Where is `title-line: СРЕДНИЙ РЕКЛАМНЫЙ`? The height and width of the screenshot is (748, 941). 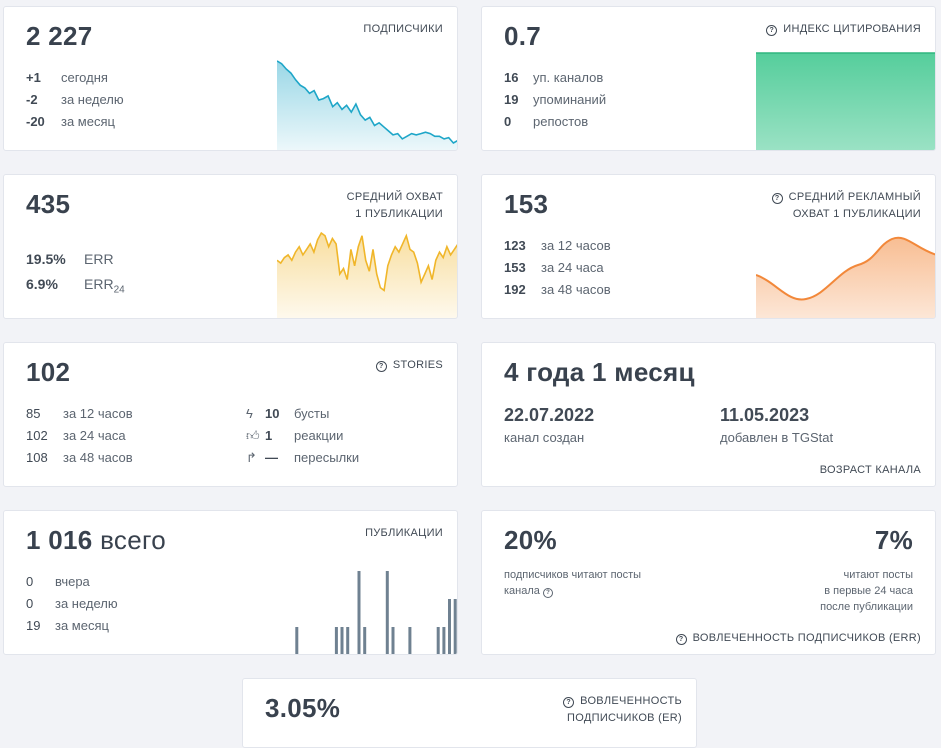 title-line: СРЕДНИЙ РЕКЛАМНЫЙ is located at coordinates (854, 197).